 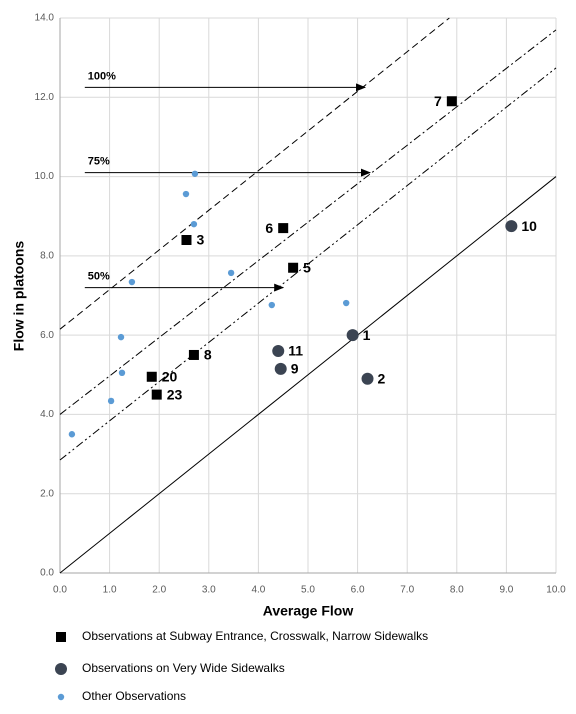 I want to click on point-label: 2, so click(x=382, y=378).